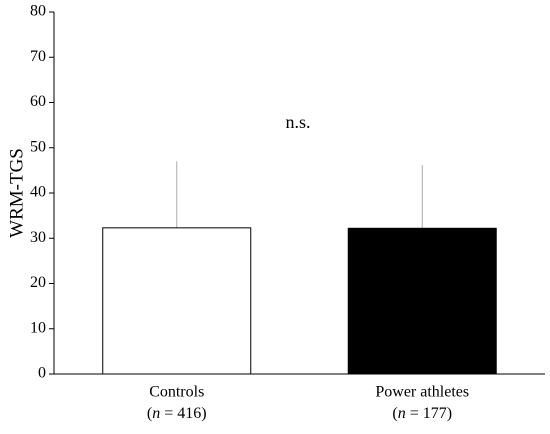 The width and height of the screenshot is (550, 434). I want to click on annotation: n.s., so click(297, 122).